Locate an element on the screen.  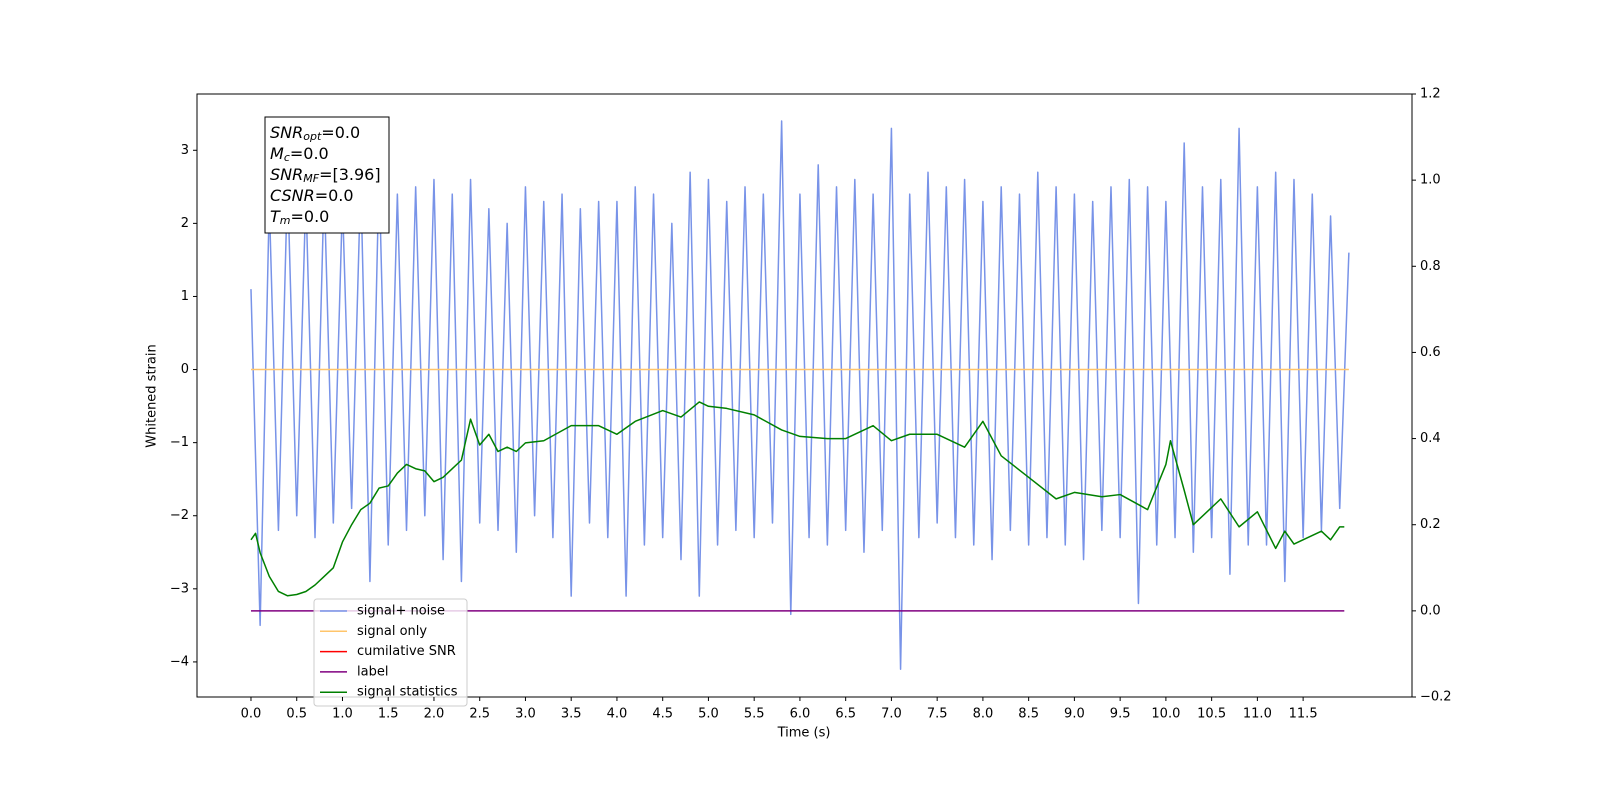
annotation-line: SNRopt=0.0 is located at coordinates (315, 133).